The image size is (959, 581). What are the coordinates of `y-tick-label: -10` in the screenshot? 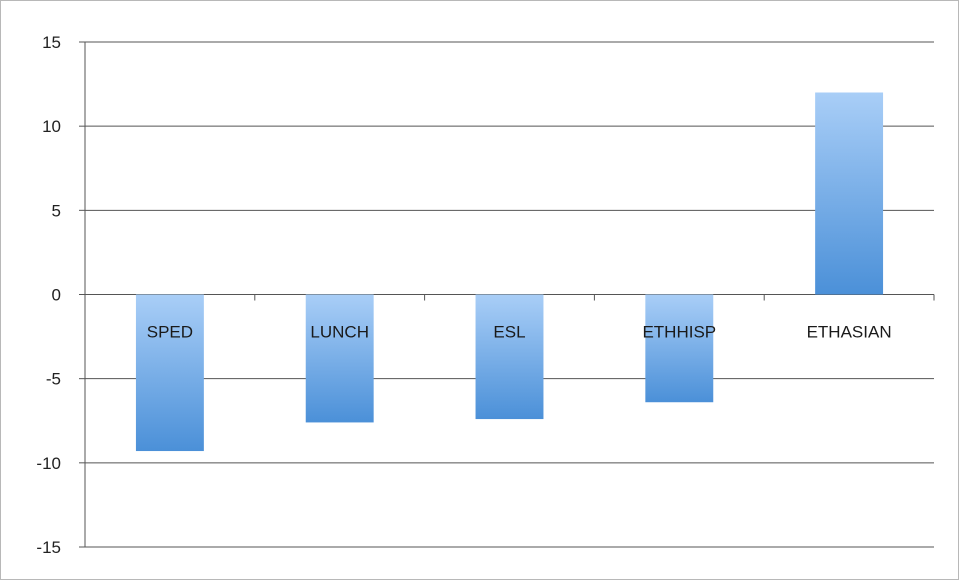 It's located at (48, 463).